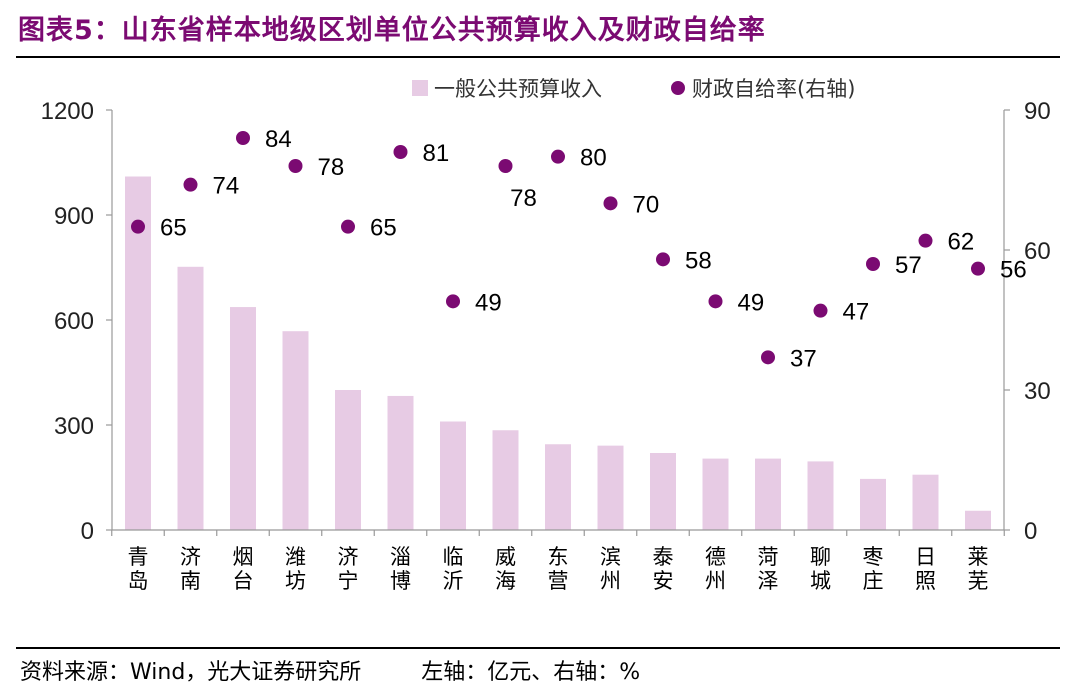 Image resolution: width=1080 pixels, height=697 pixels. I want to click on legend-dot-swatch, so click(678, 88).